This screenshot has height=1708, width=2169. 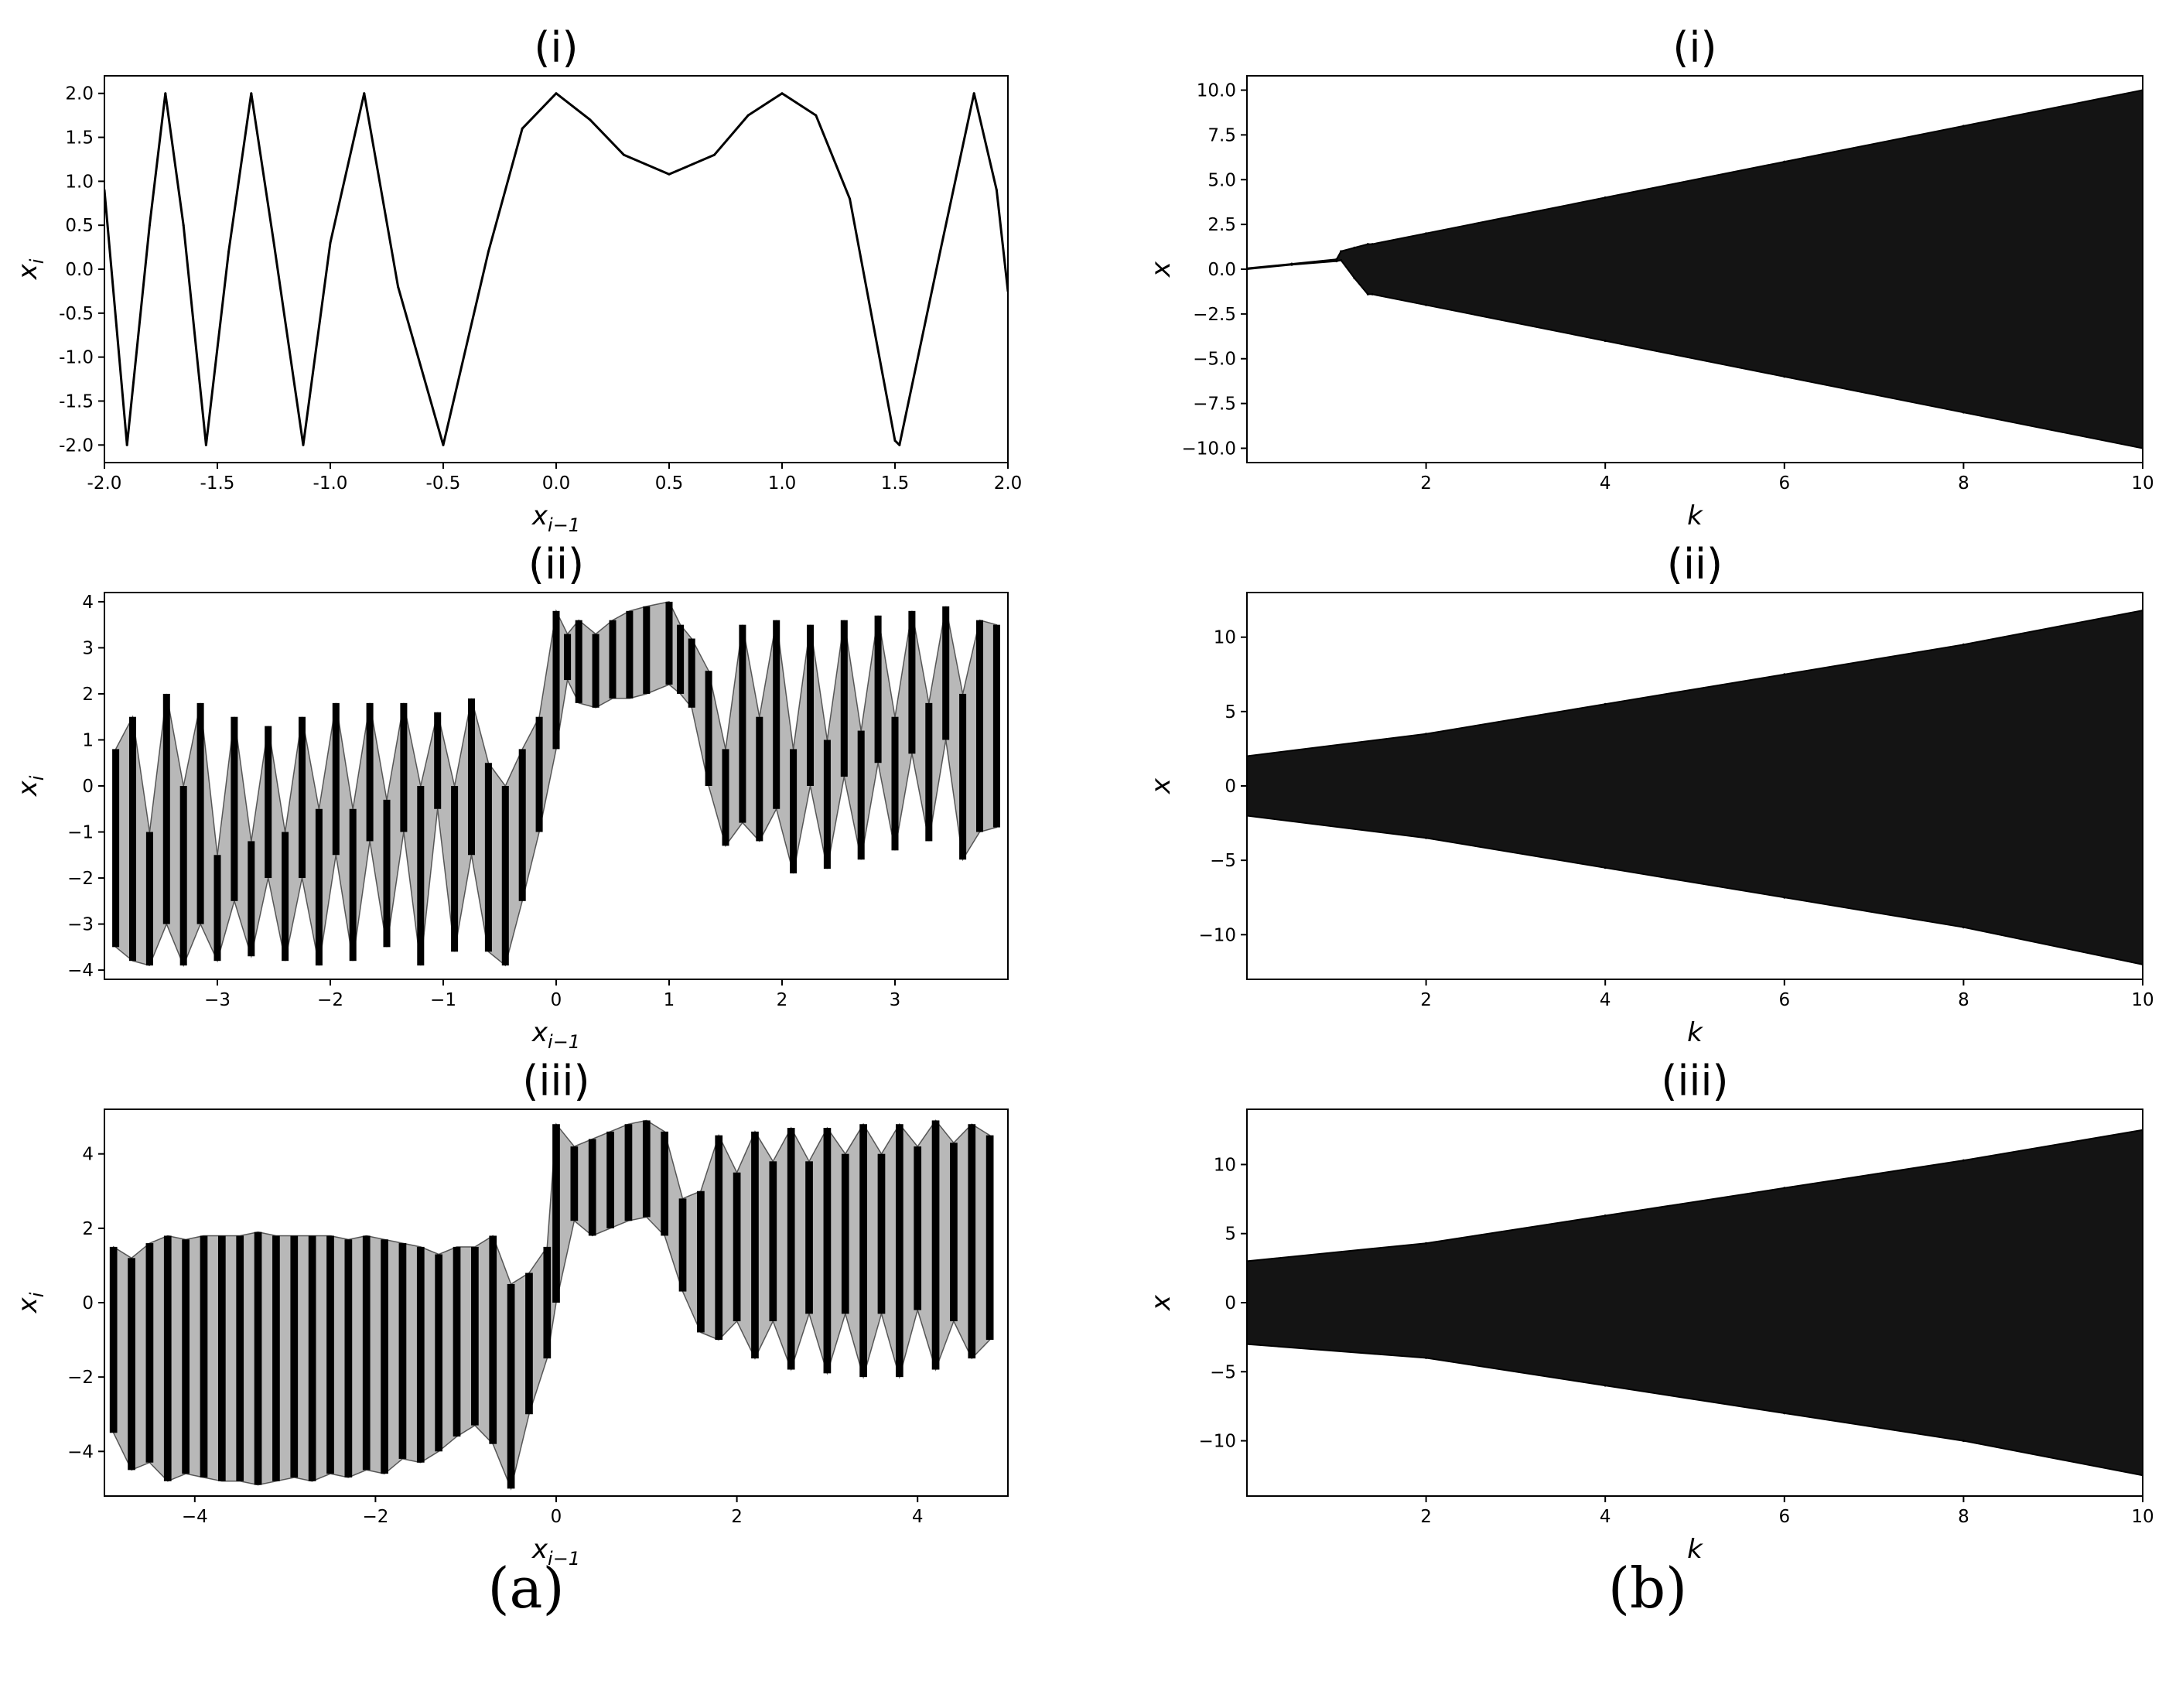 What do you see at coordinates (80, 879) in the screenshot?
I see `y-tick-label: −2` at bounding box center [80, 879].